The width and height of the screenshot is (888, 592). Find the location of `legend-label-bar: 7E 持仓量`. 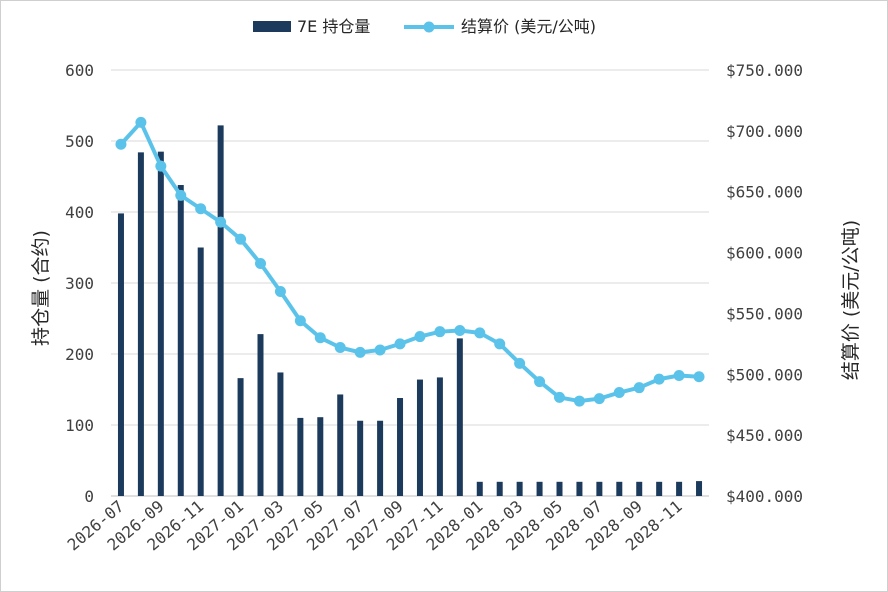

legend-label-bar: 7E 持仓量 is located at coordinates (333, 26).